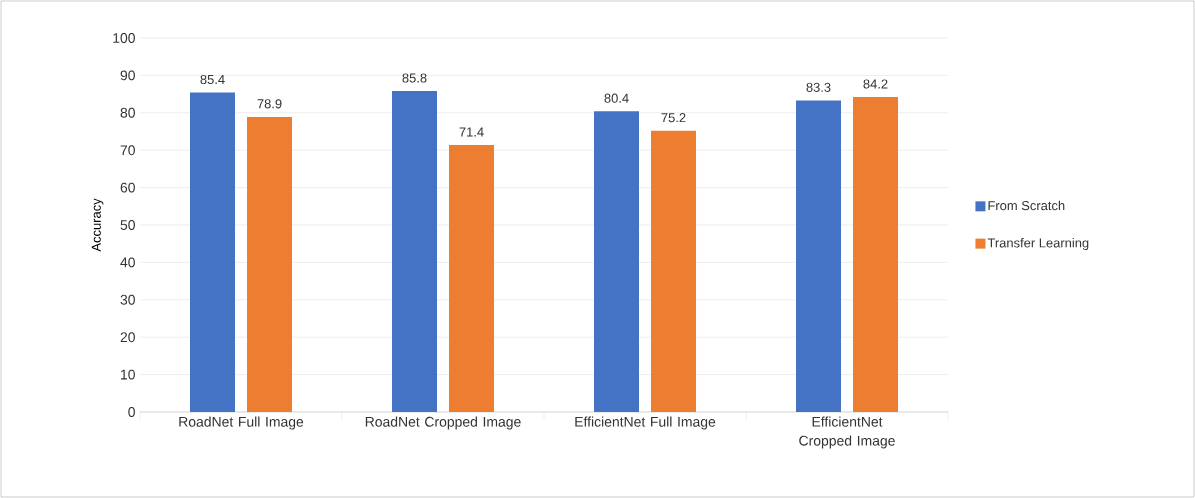  What do you see at coordinates (127, 75) in the screenshot?
I see `y-tick-label: 90` at bounding box center [127, 75].